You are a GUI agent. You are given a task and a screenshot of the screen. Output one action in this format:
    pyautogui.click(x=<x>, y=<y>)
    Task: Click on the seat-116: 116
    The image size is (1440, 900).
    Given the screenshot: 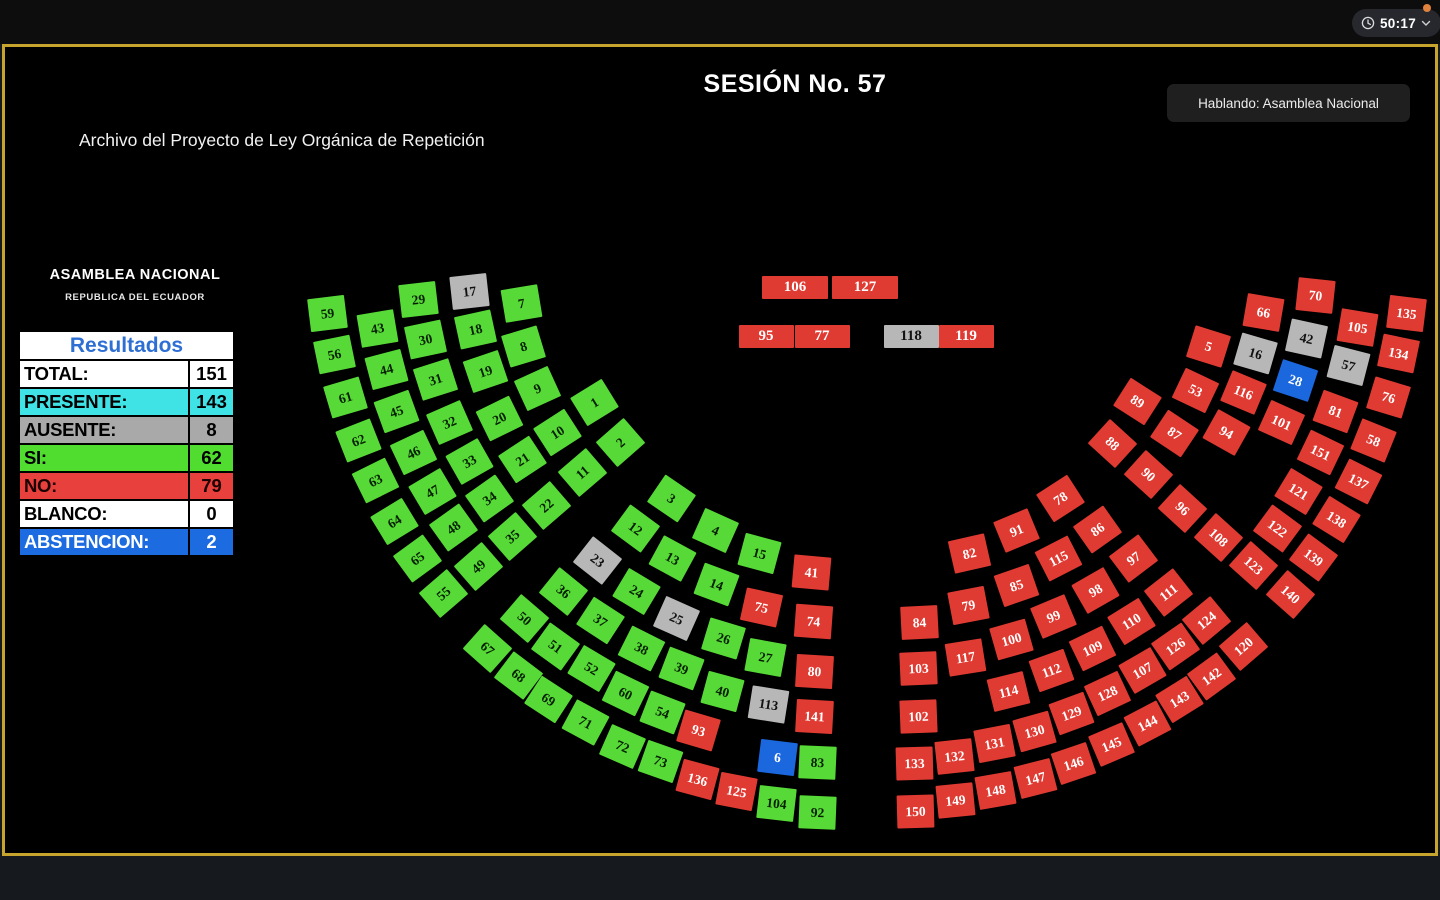 What is the action you would take?
    pyautogui.click(x=1243, y=392)
    